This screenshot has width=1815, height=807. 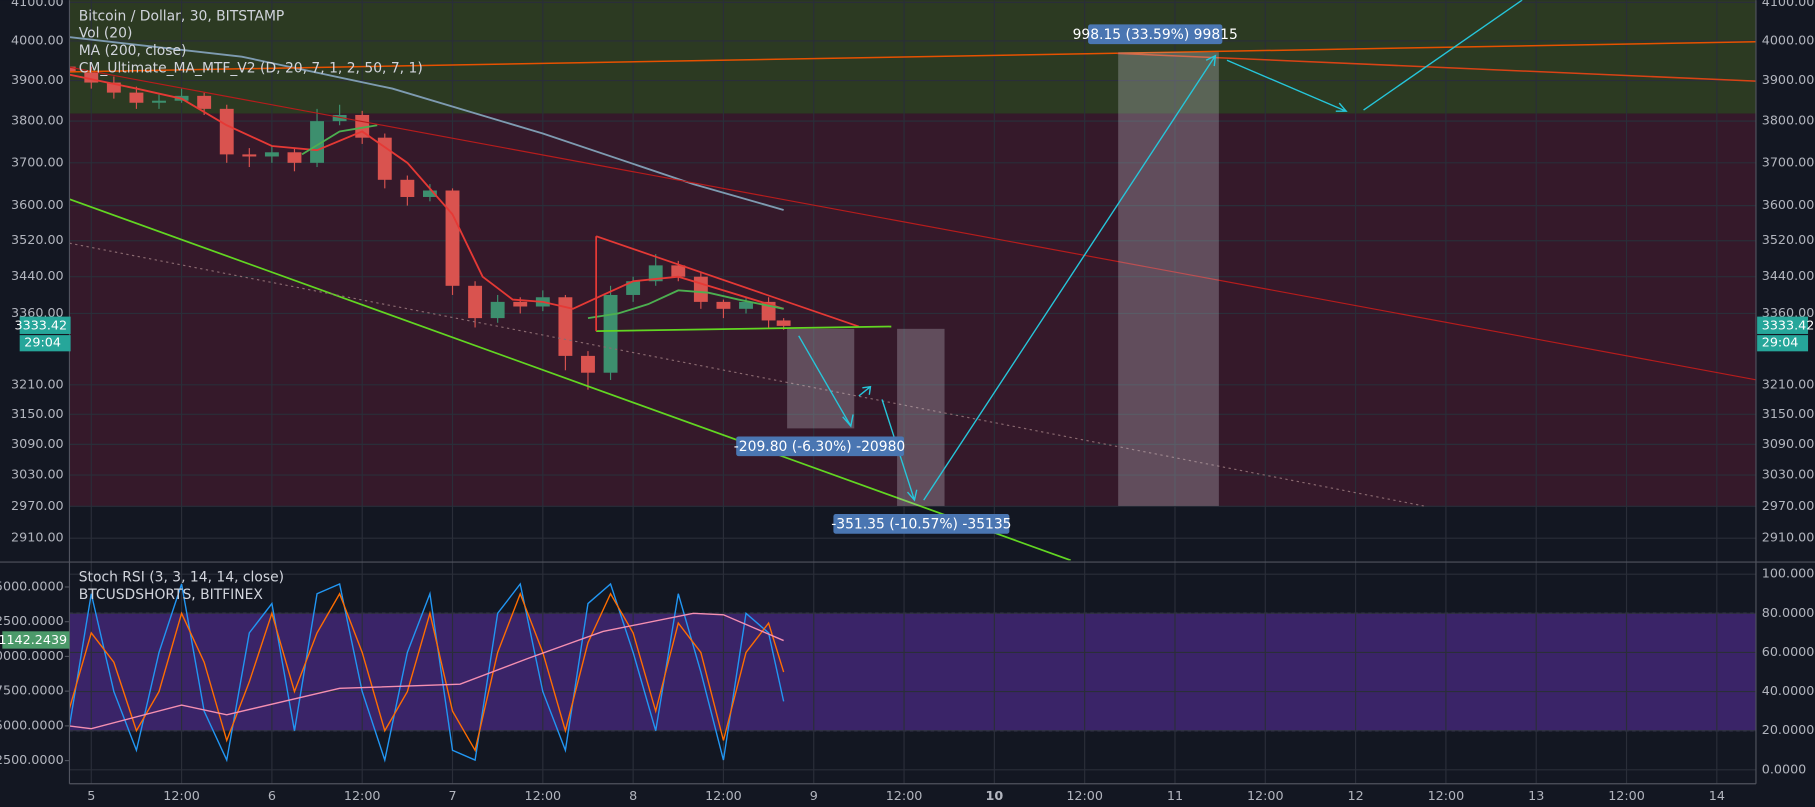 I want to click on y2-tick-label: 0.0000, so click(x=1784, y=769).